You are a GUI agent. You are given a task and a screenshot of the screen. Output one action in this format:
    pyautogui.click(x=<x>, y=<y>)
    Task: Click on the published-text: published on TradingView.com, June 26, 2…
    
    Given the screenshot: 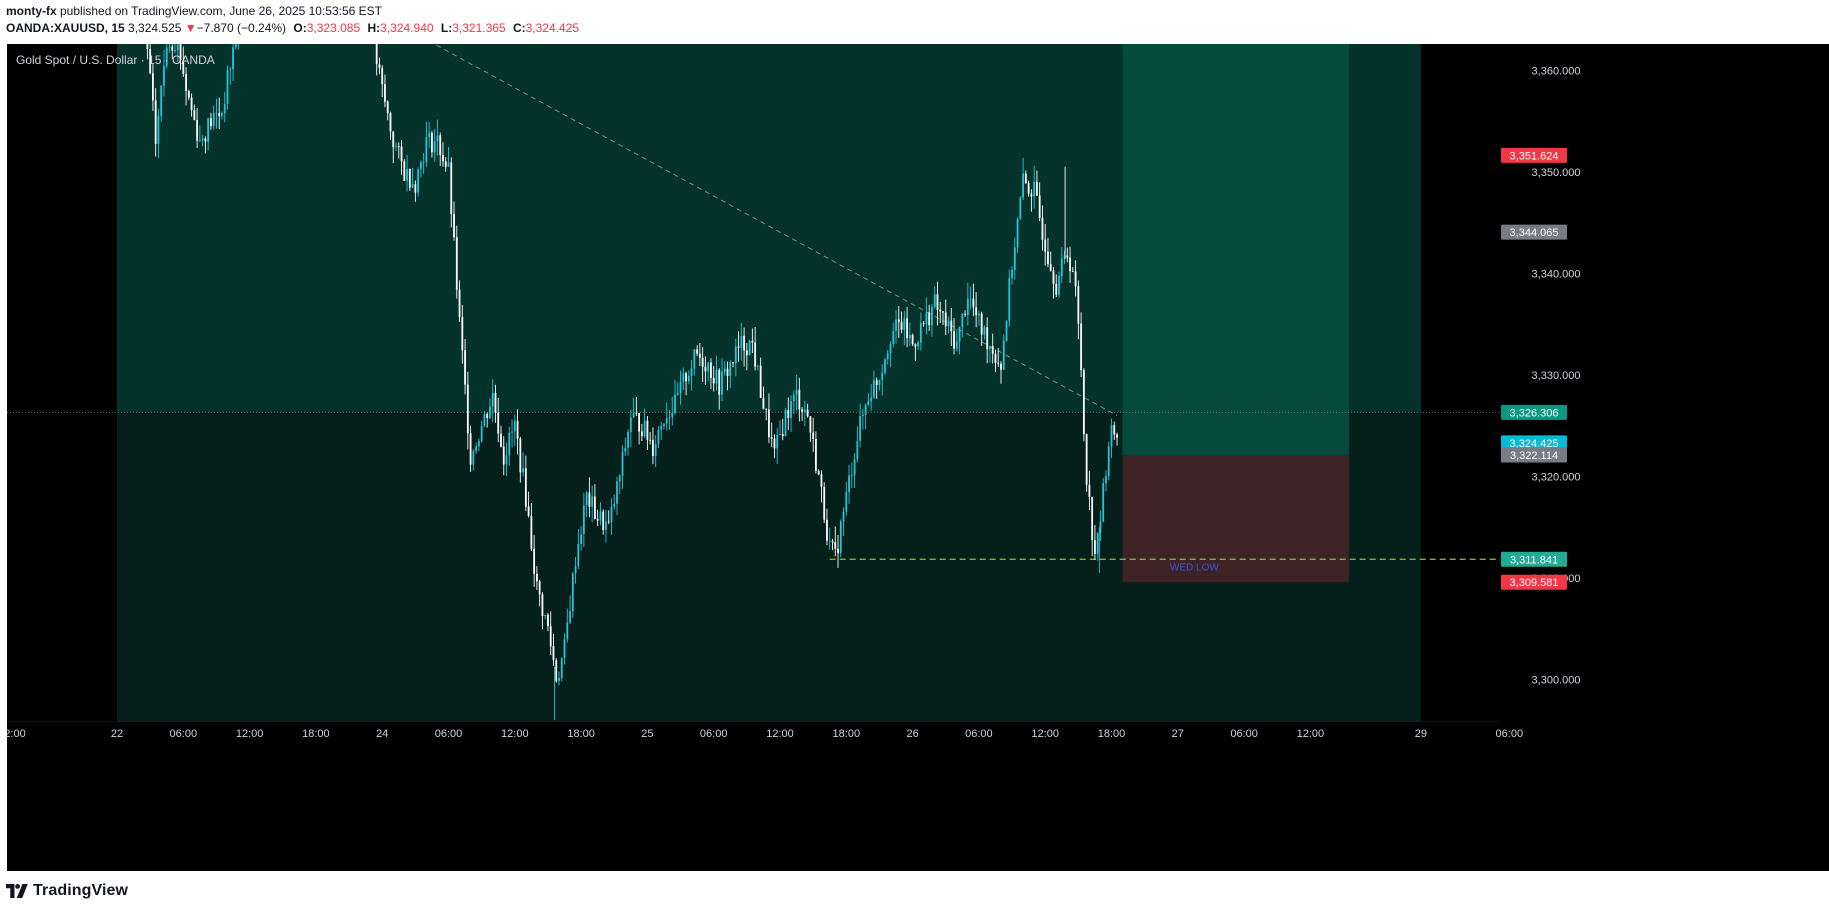 What is the action you would take?
    pyautogui.click(x=219, y=11)
    